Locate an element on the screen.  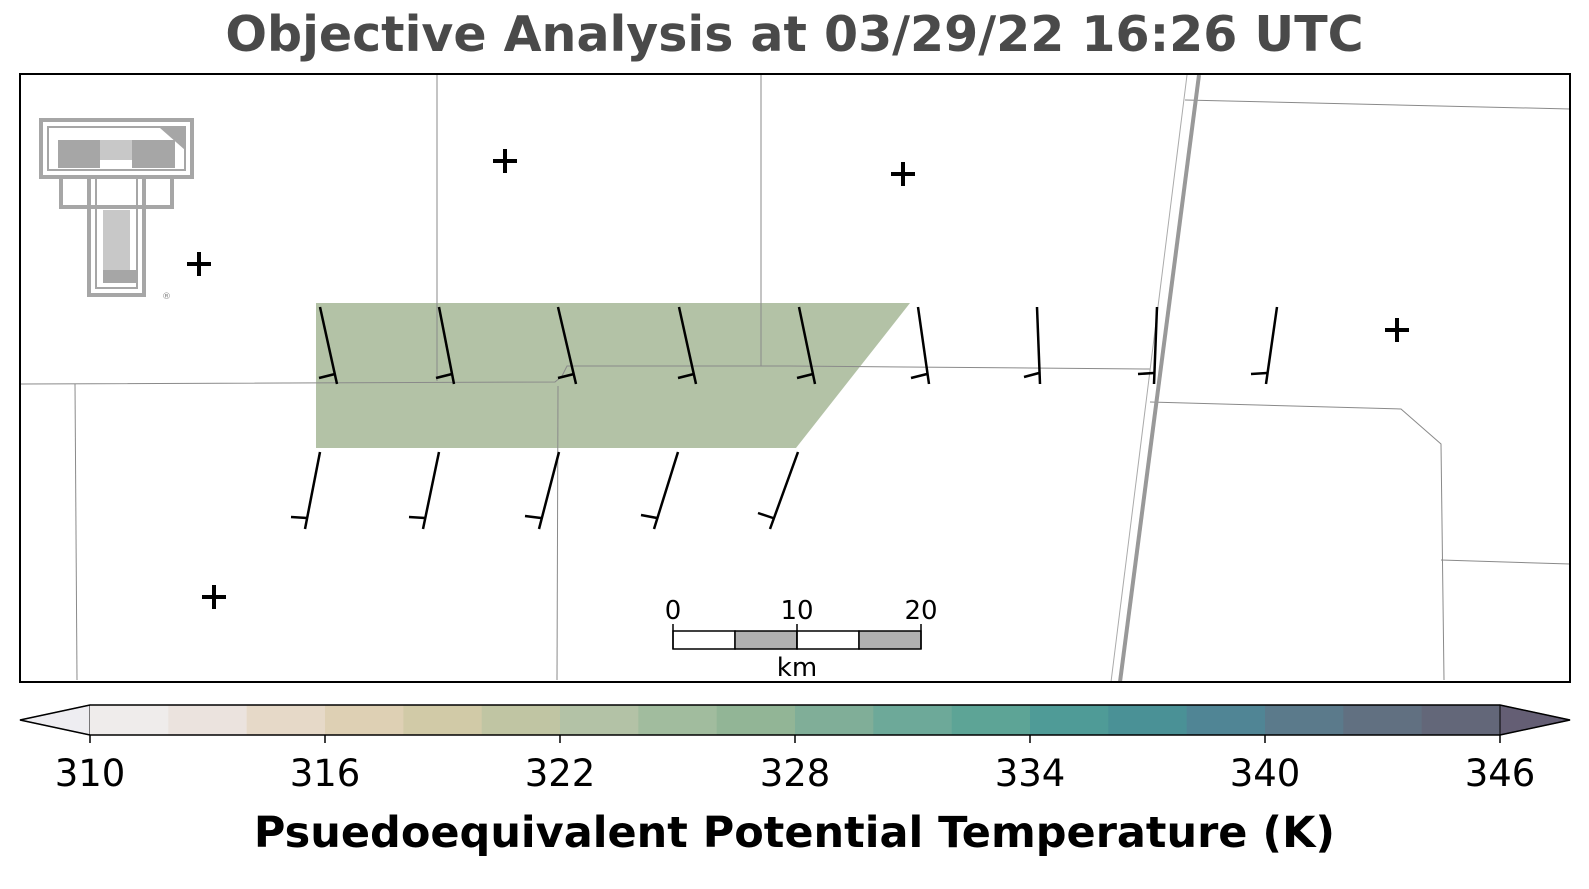
wind-barbs-lower-row is located at coordinates (545, 490).